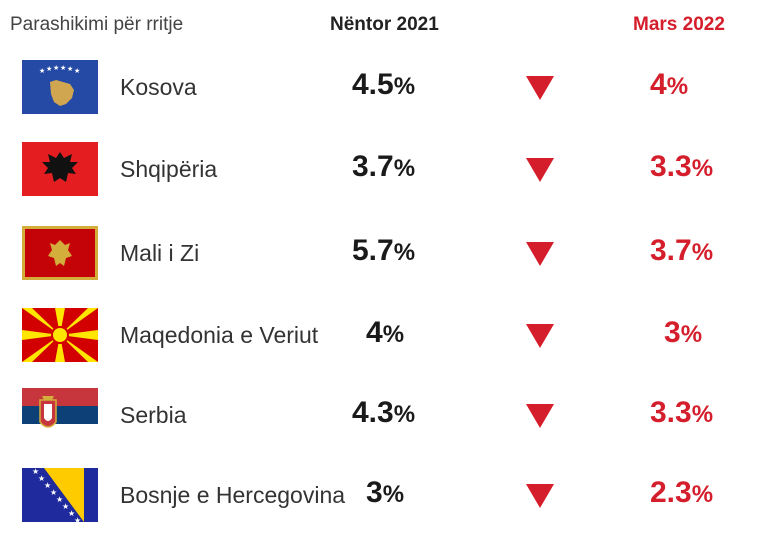  Describe the element at coordinates (153, 415) in the screenshot. I see `country-name: Serbia` at that location.